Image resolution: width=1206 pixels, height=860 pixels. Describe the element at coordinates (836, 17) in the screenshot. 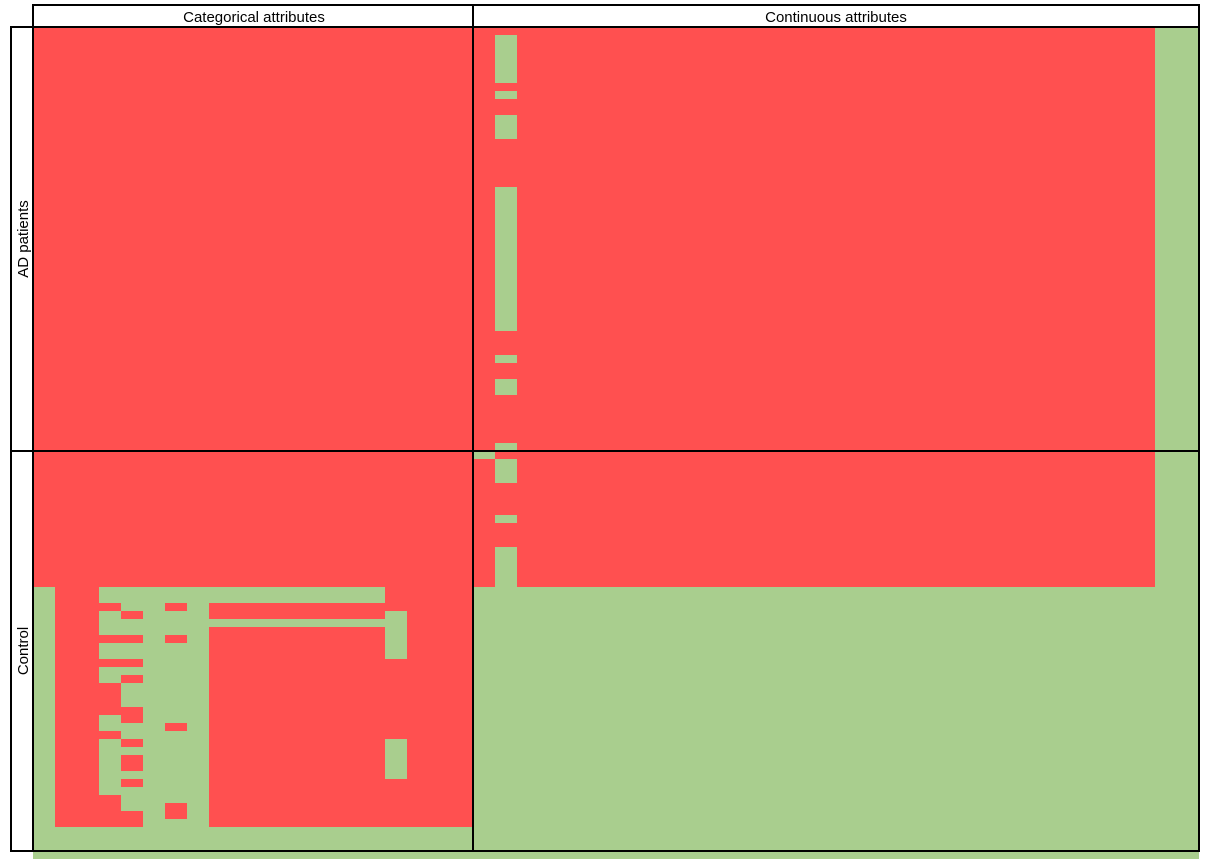

I see `column-header-continuous: Continuous attributes` at that location.